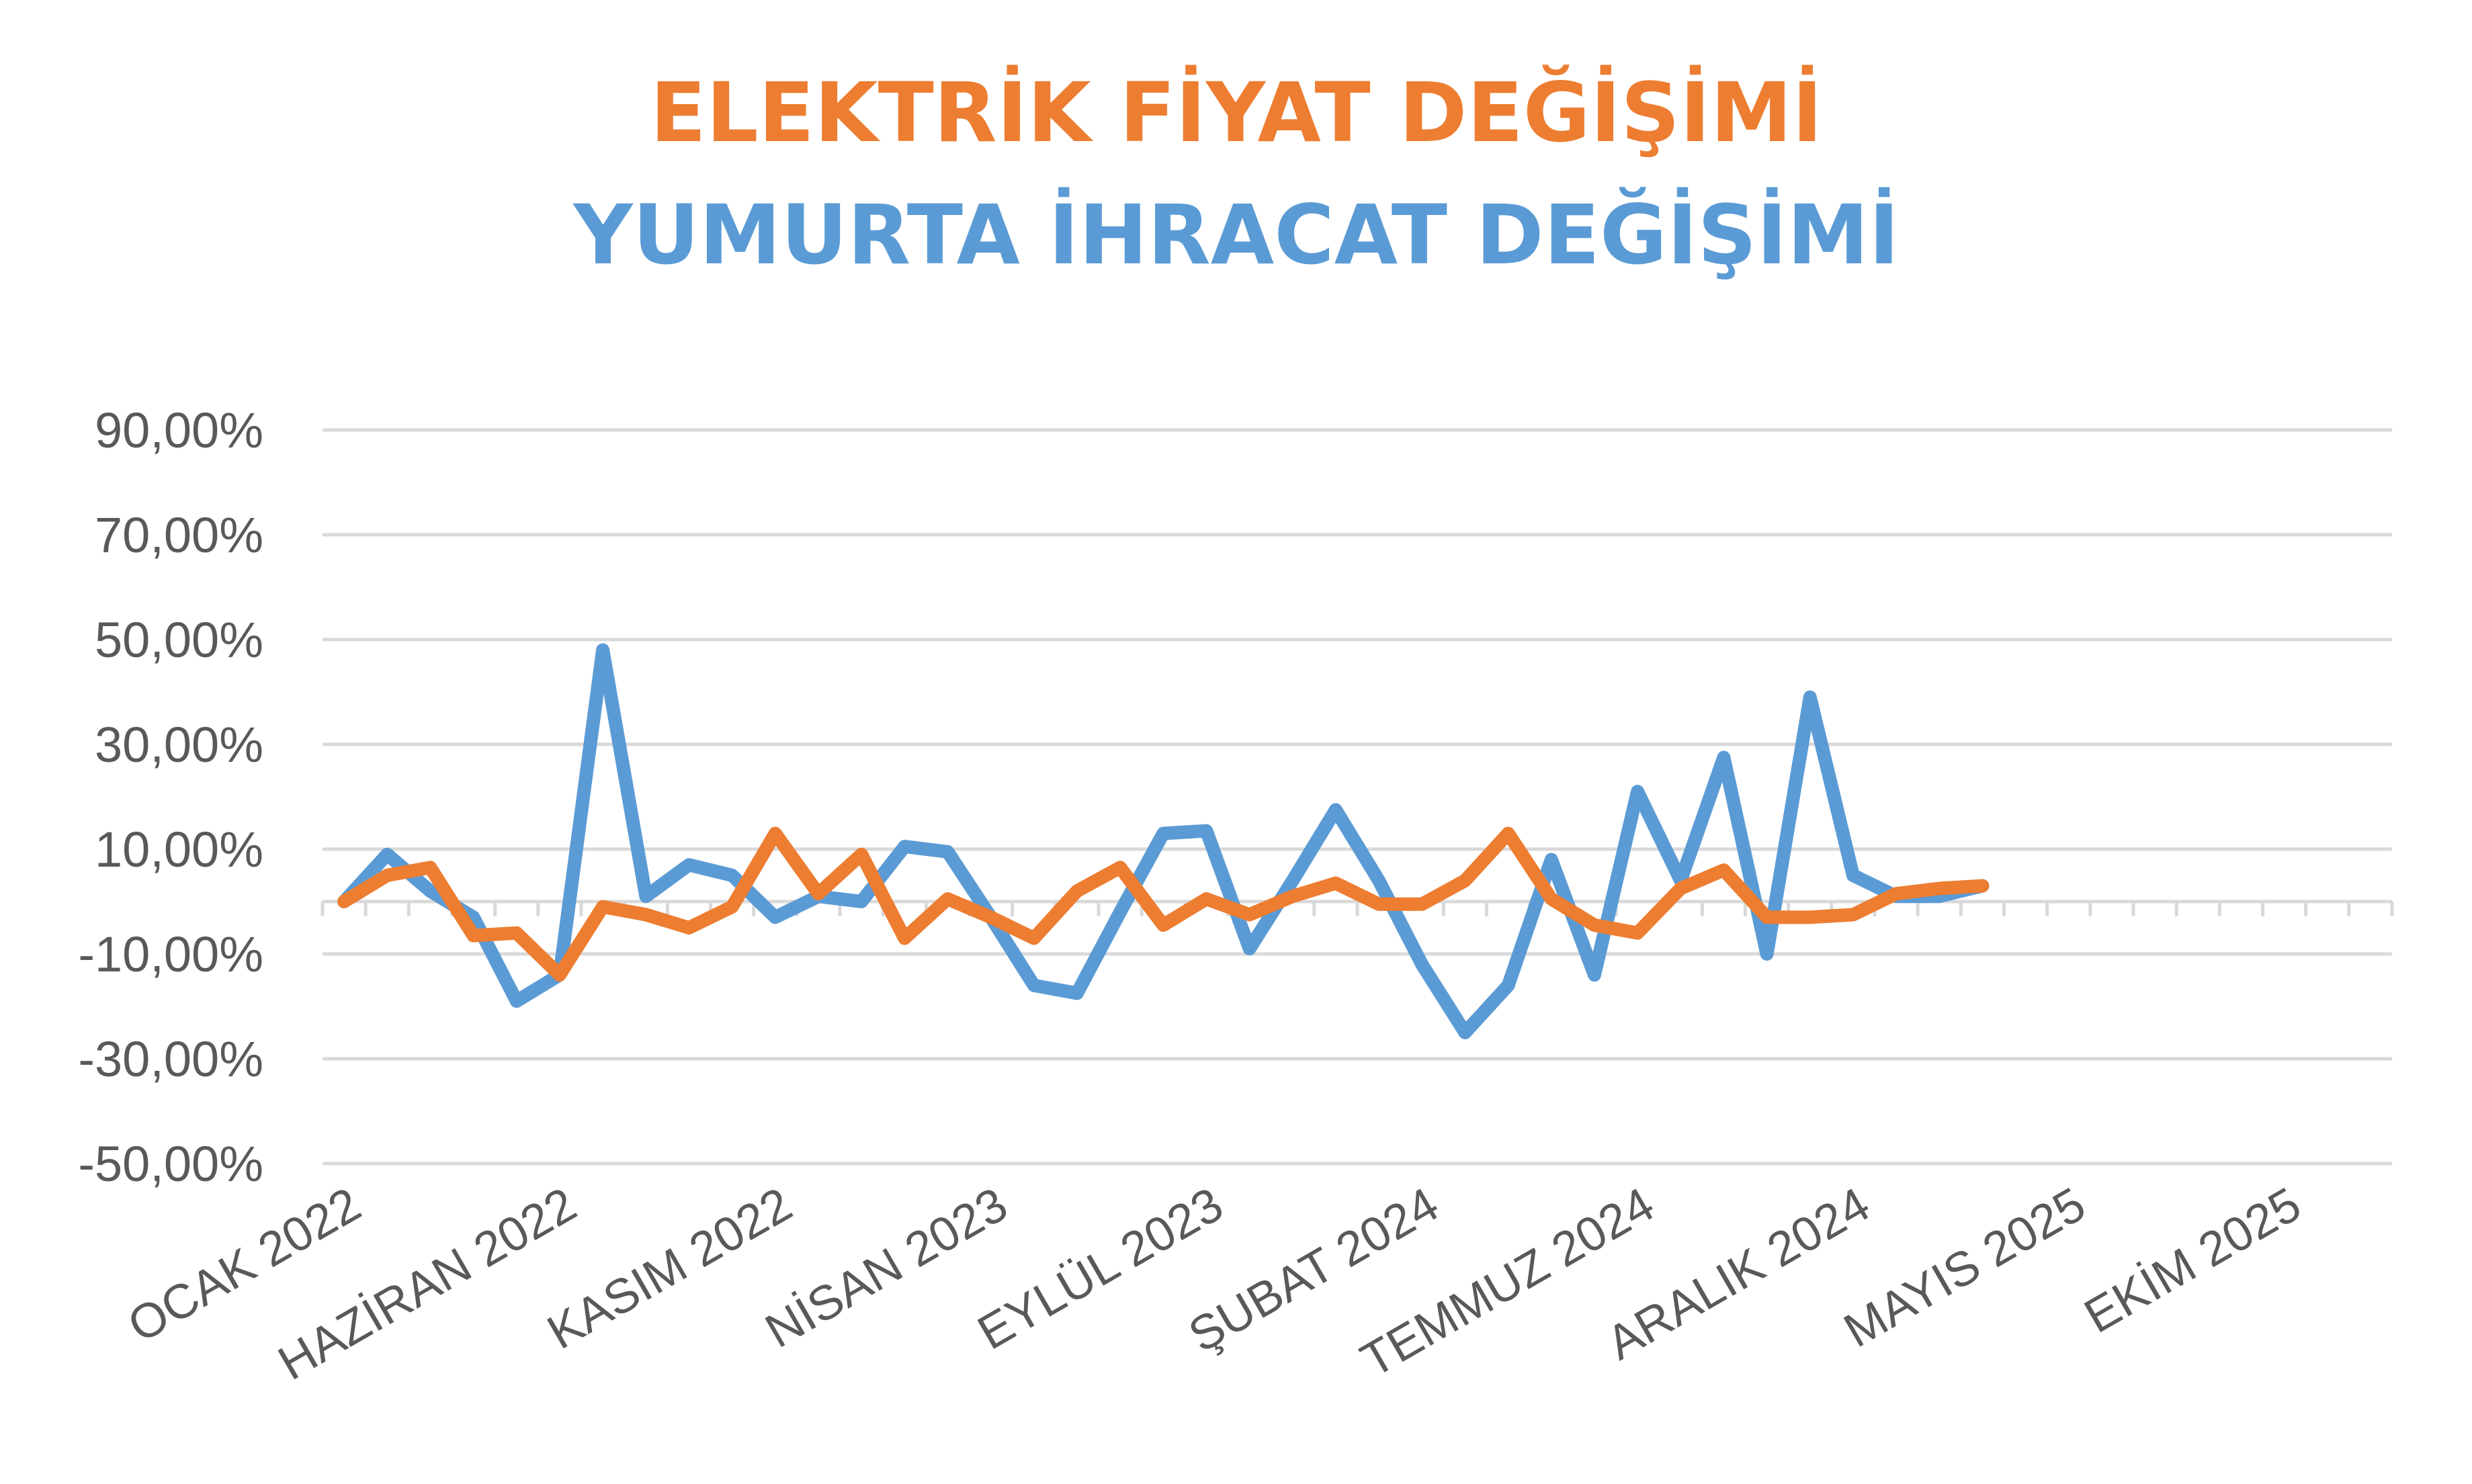  Describe the element at coordinates (179, 535) in the screenshot. I see `y-tick-label: 70,00%` at that location.